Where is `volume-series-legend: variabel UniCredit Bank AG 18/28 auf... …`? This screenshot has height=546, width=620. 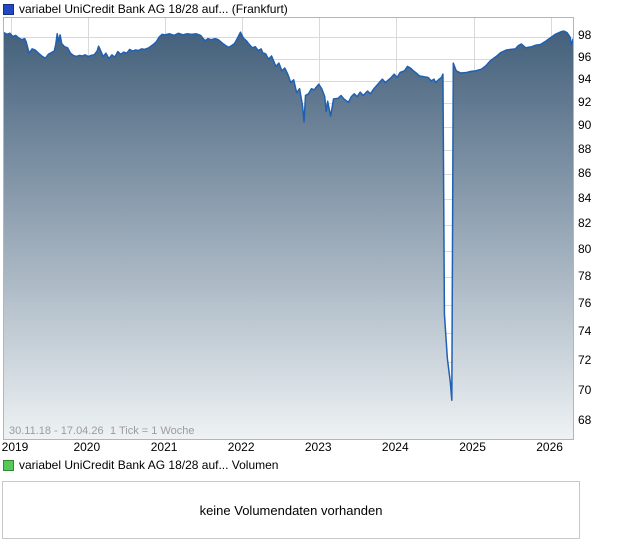
volume-series-legend: variabel UniCredit Bank AG 18/28 auf... … is located at coordinates (140, 465).